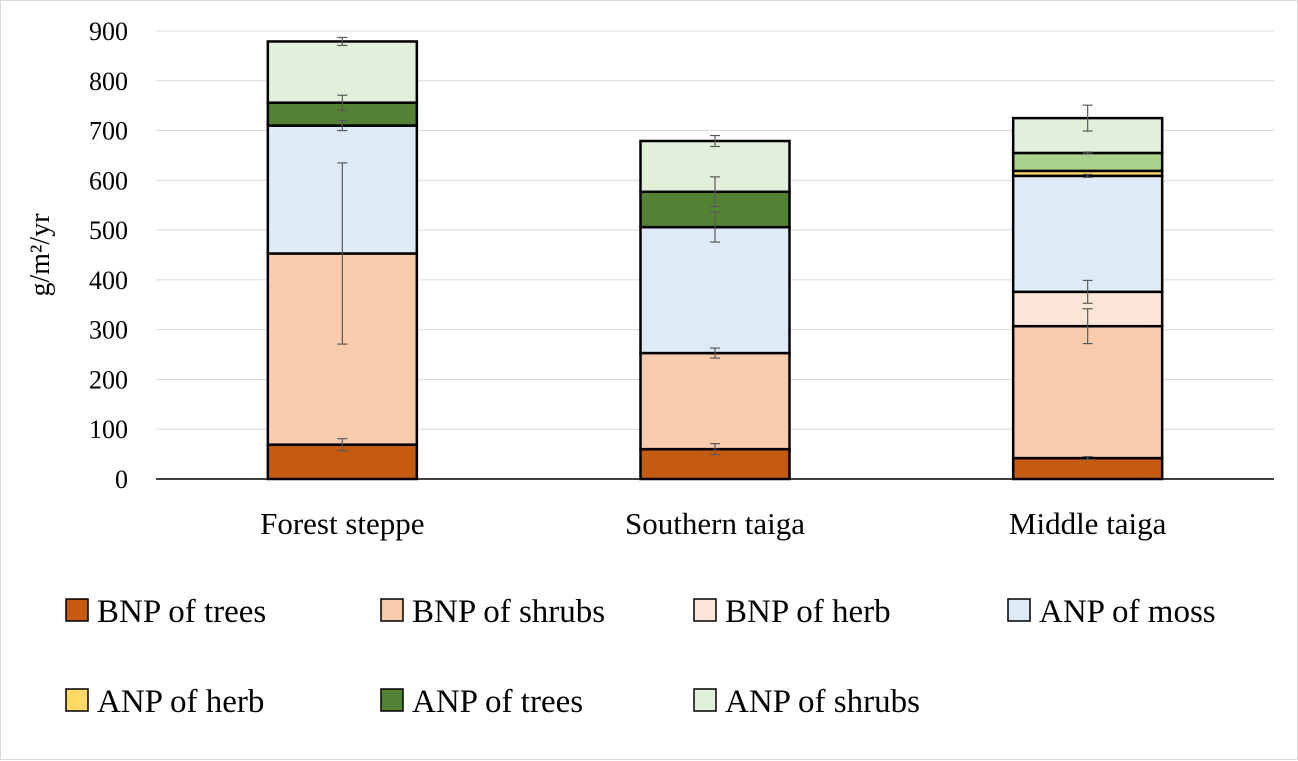 This screenshot has height=761, width=1298. What do you see at coordinates (108, 330) in the screenshot?
I see `y-tick-label: 300` at bounding box center [108, 330].